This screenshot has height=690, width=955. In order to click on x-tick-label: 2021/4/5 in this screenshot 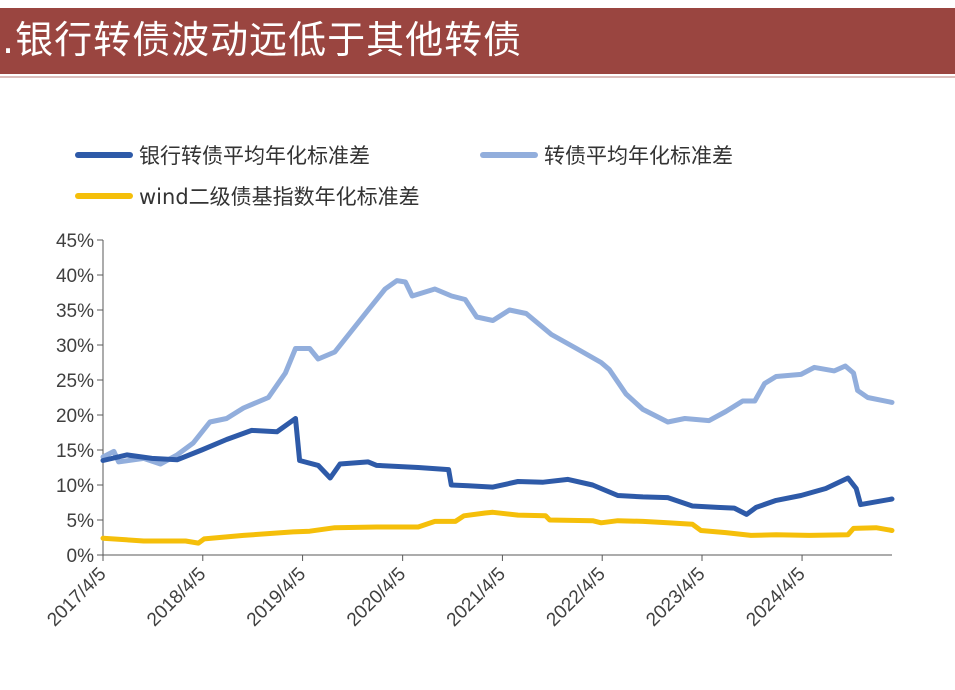, I will do `click(476, 597)`.